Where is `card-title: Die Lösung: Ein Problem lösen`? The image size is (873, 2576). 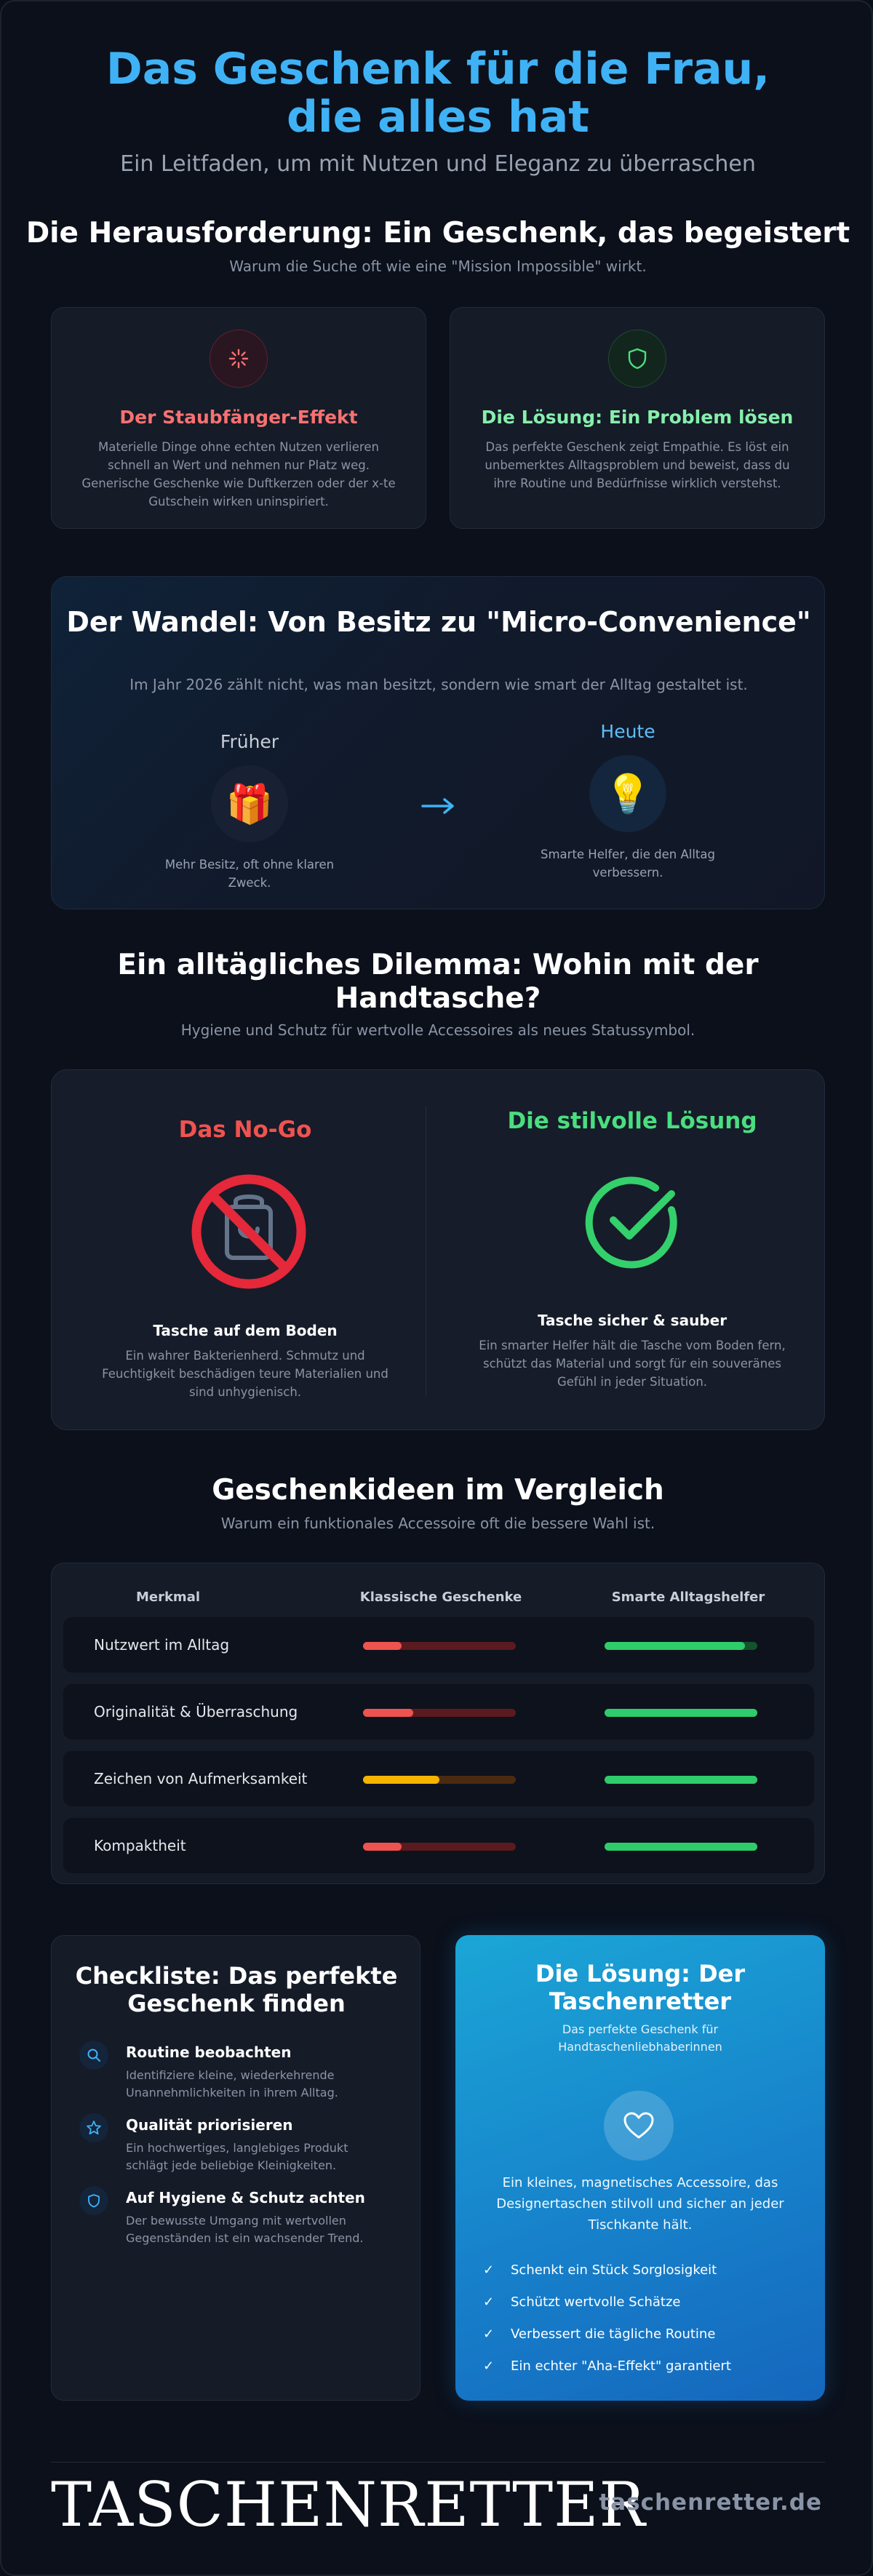 card-title: Die Lösung: Ein Problem lösen is located at coordinates (637, 417).